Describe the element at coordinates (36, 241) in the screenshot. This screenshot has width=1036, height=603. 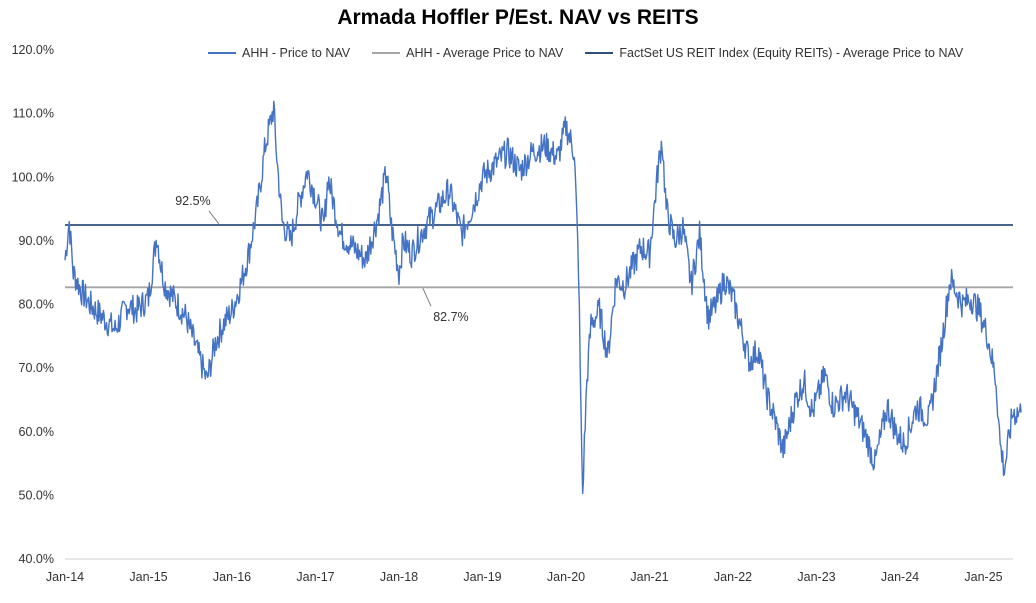
I see `y-tick-label: 90.0%` at that location.